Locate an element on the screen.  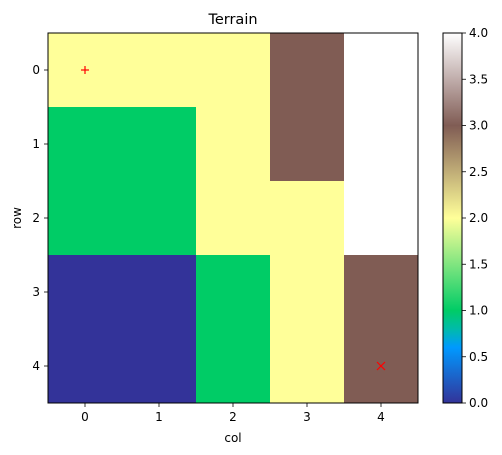
colorbar-tick-label: 0.0 is located at coordinates (478, 403).